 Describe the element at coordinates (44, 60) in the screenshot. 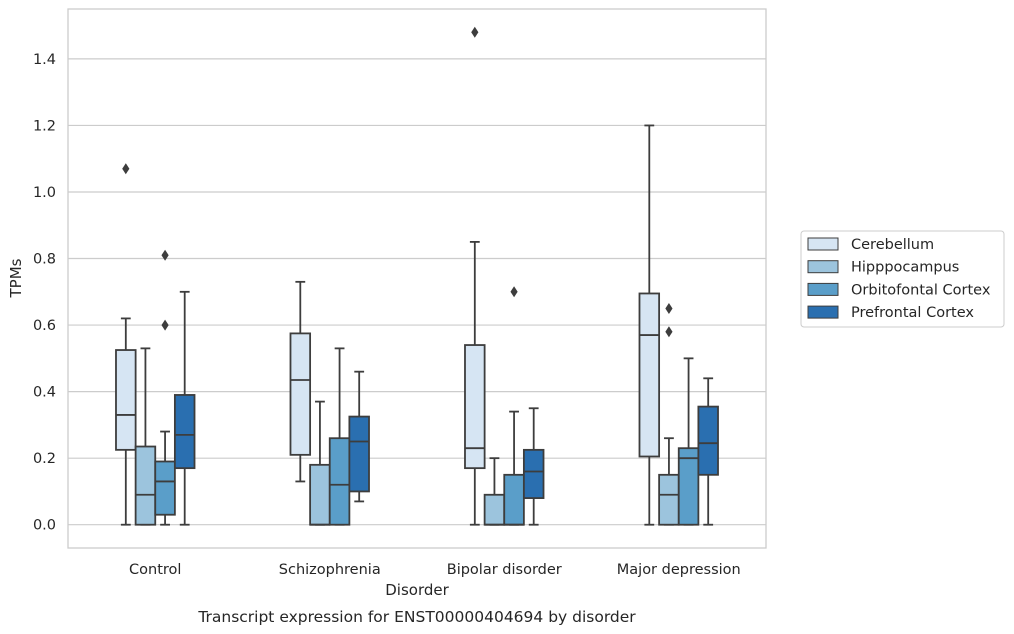

I see `y-tick-label: 1.4` at that location.